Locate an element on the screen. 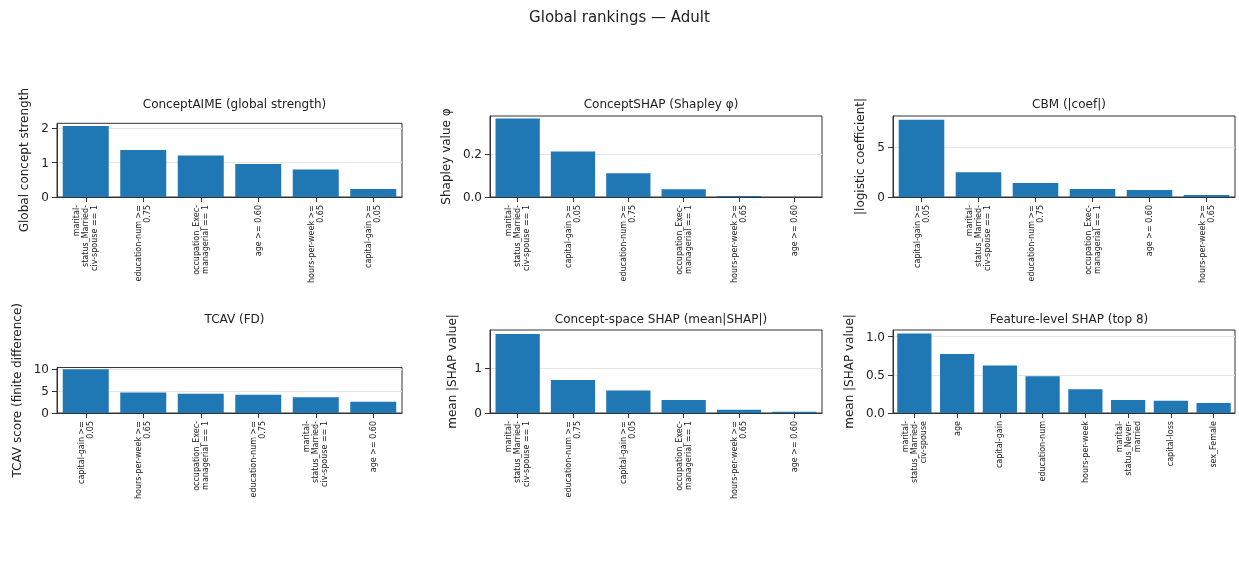  x-tick-label: hours-per-week is located at coordinates (1085, 452).